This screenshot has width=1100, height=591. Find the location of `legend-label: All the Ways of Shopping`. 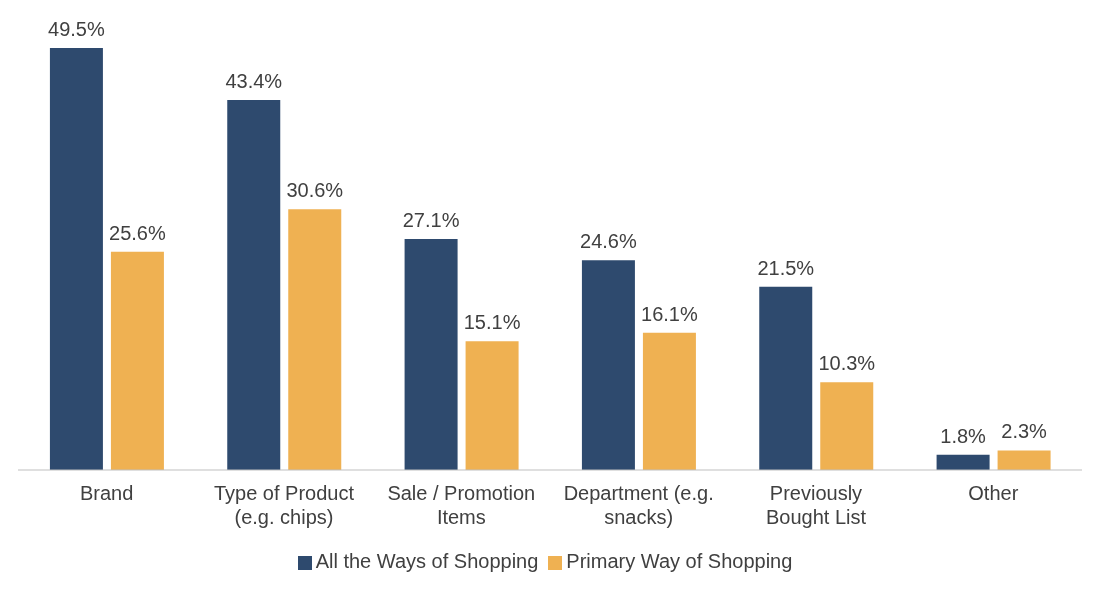

legend-label: All the Ways of Shopping is located at coordinates (427, 561).